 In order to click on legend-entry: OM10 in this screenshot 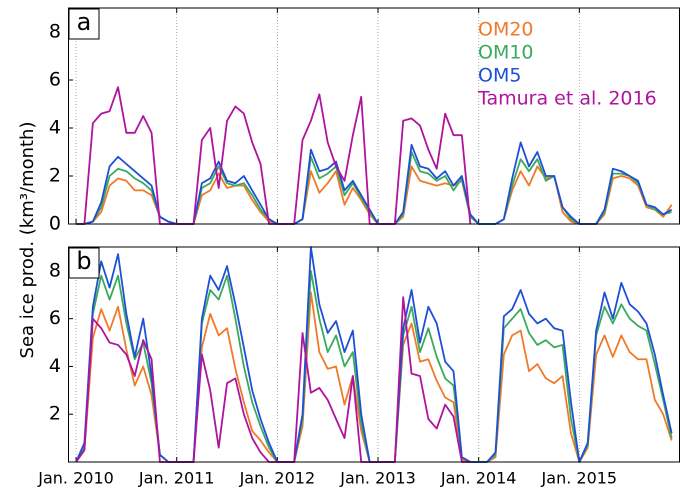, I will do `click(506, 53)`.